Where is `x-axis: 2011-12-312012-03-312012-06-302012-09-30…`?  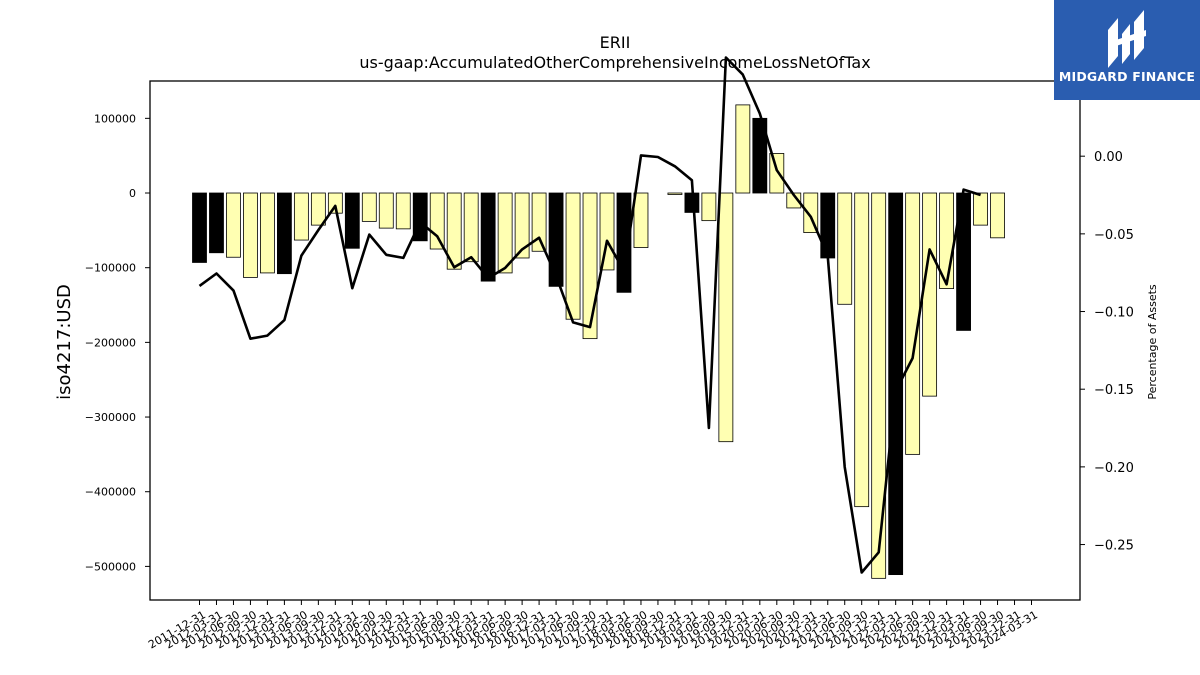
x-axis: 2011-12-312012-03-312012-06-302012-09-30… is located at coordinates (593, 625).